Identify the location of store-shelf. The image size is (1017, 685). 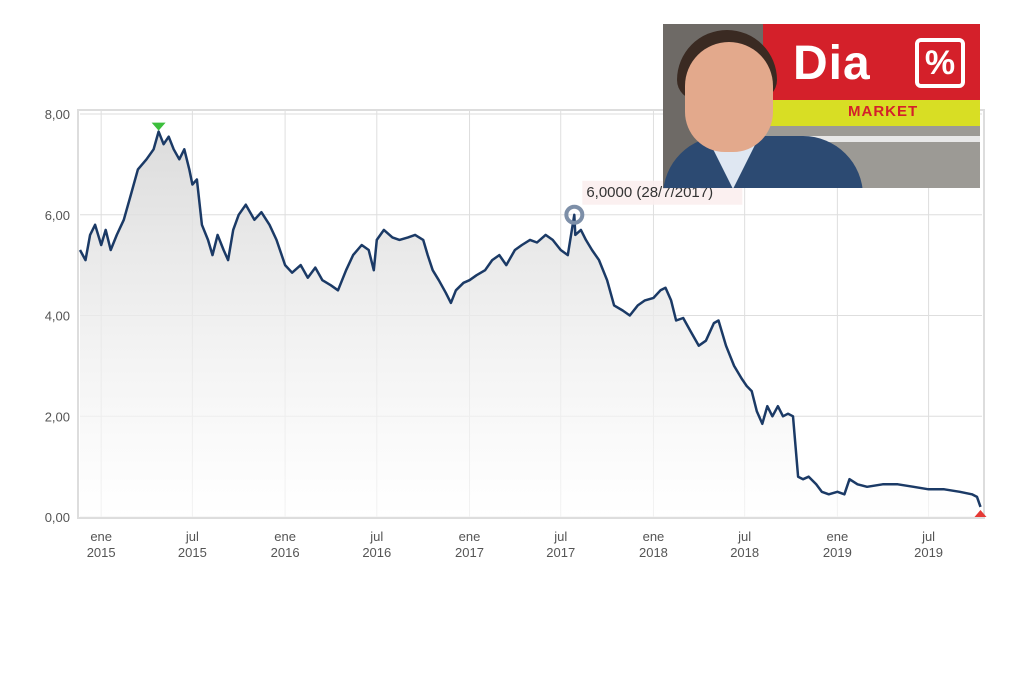
(891, 139).